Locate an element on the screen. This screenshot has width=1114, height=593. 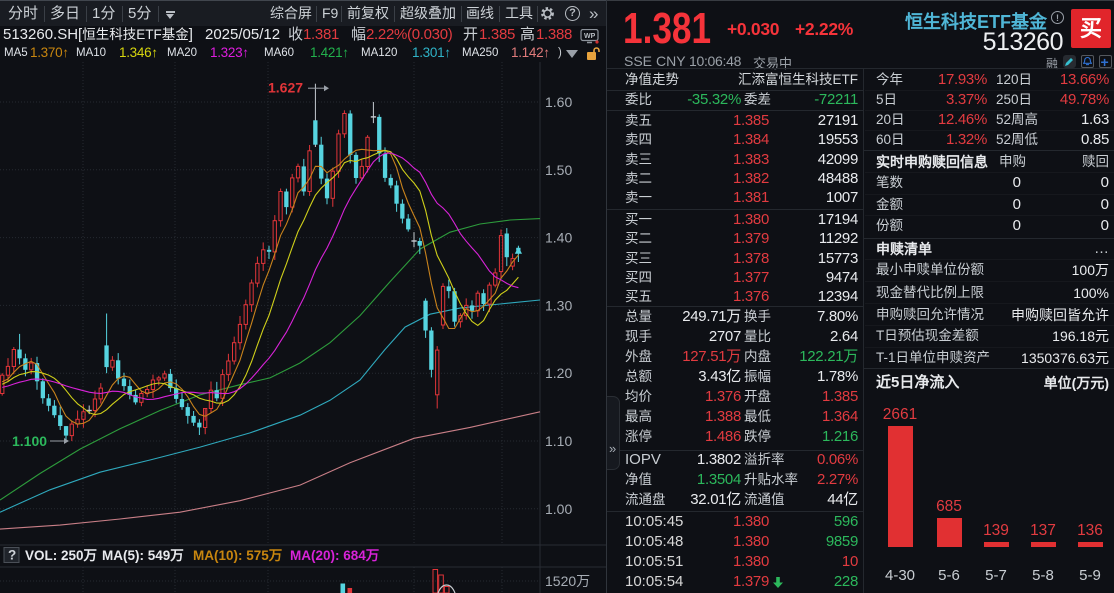
svg-text: 1520万 is located at coordinates (567, 581).